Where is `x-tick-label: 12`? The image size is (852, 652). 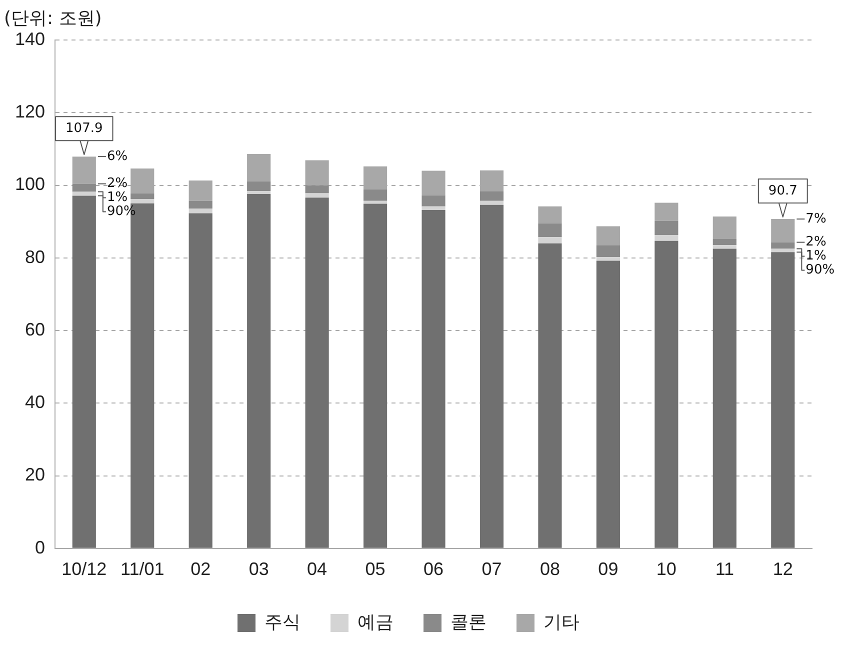 x-tick-label: 12 is located at coordinates (782, 569).